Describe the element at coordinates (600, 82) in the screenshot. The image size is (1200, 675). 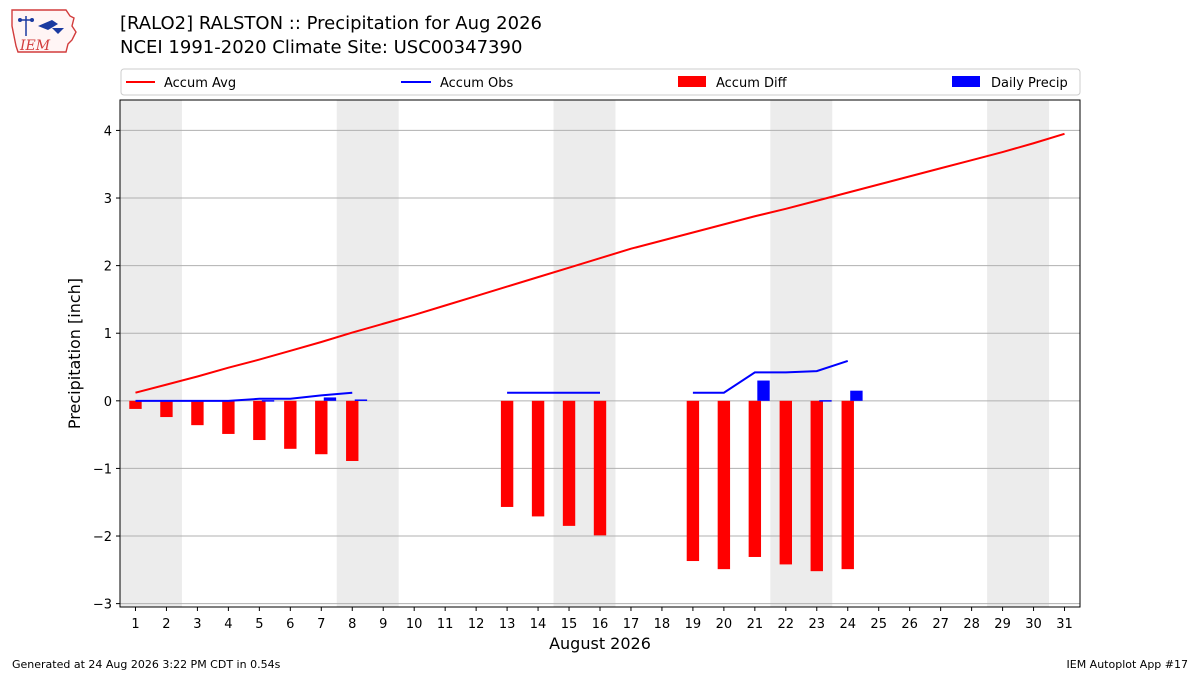
I see `legend-box` at that location.